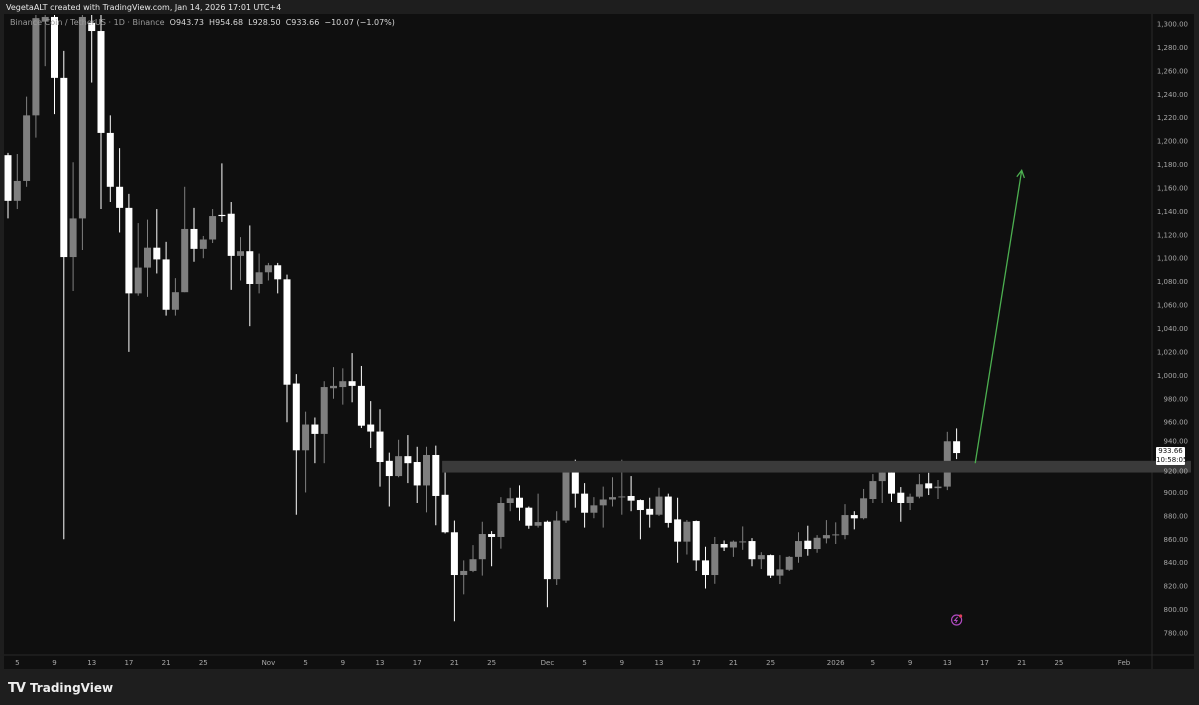 The height and width of the screenshot is (705, 1199). I want to click on ohlc-low: L928.50, so click(264, 22).